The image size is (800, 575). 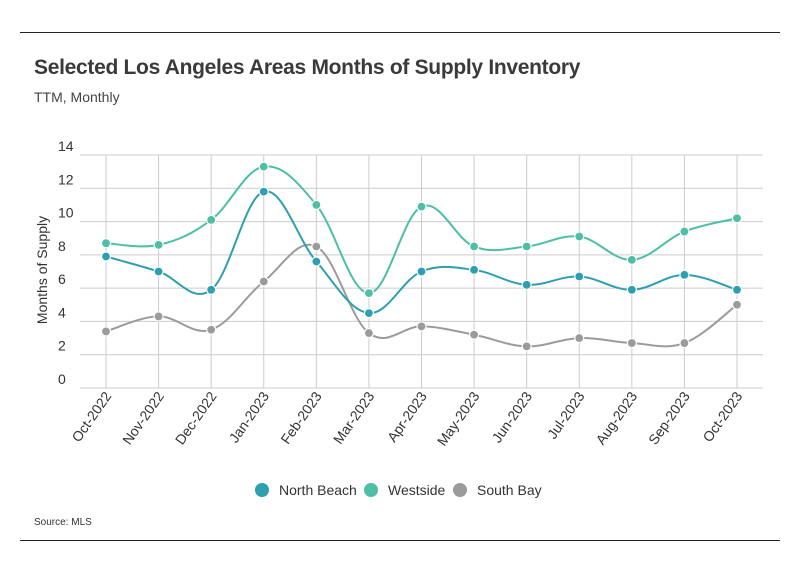 What do you see at coordinates (722, 416) in the screenshot?
I see `x-tick-label: Oct-2023` at bounding box center [722, 416].